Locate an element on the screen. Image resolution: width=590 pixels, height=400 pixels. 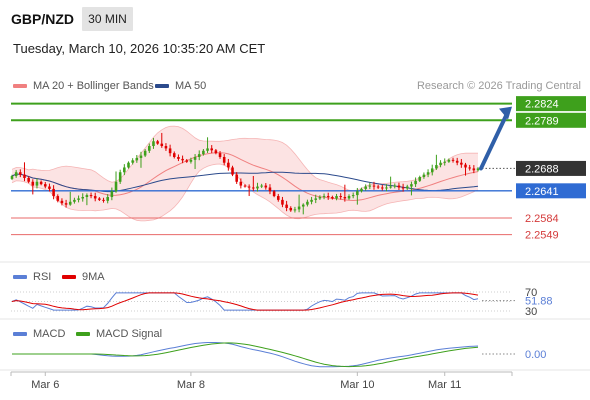
rsi-tick-70: 70 is located at coordinates (531, 293).